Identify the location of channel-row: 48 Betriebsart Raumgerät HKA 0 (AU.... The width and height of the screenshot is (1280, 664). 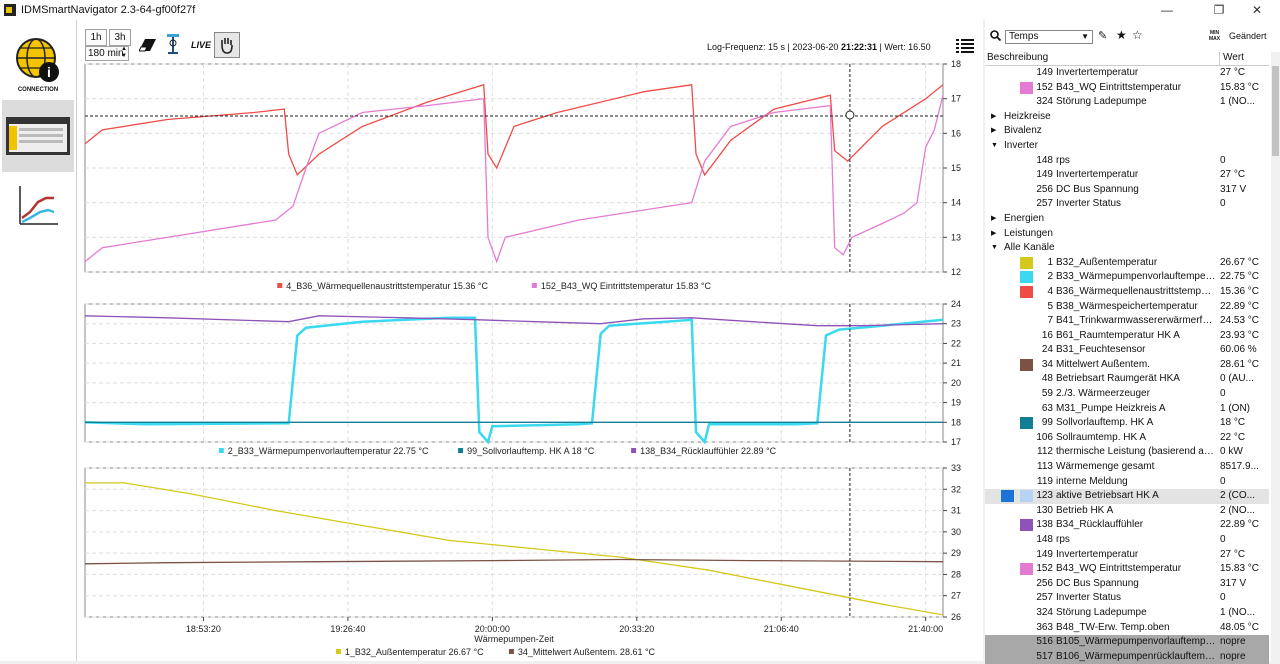
(1127, 379).